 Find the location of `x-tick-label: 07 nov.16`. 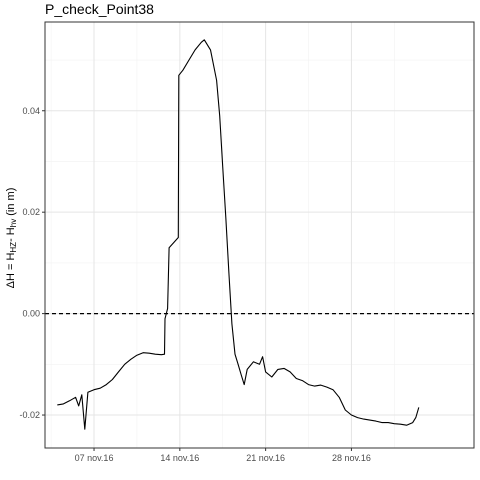

x-tick-label: 07 nov.16 is located at coordinates (94, 458).